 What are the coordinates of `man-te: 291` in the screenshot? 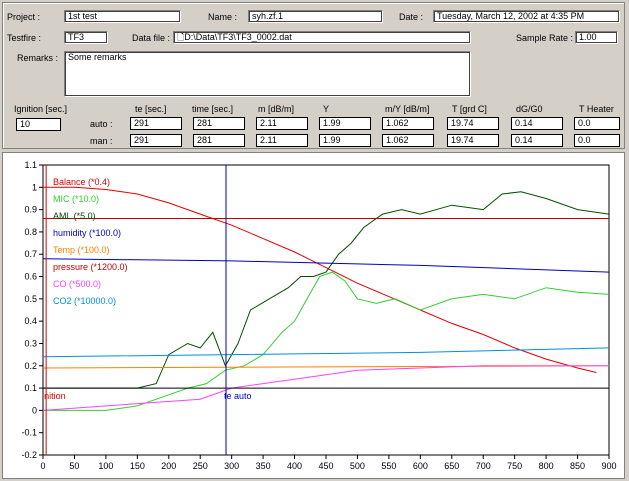 It's located at (156, 140).